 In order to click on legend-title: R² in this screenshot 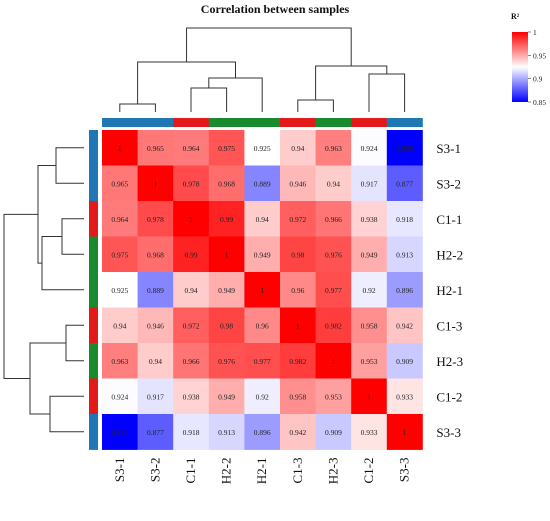, I will do `click(515, 16)`.